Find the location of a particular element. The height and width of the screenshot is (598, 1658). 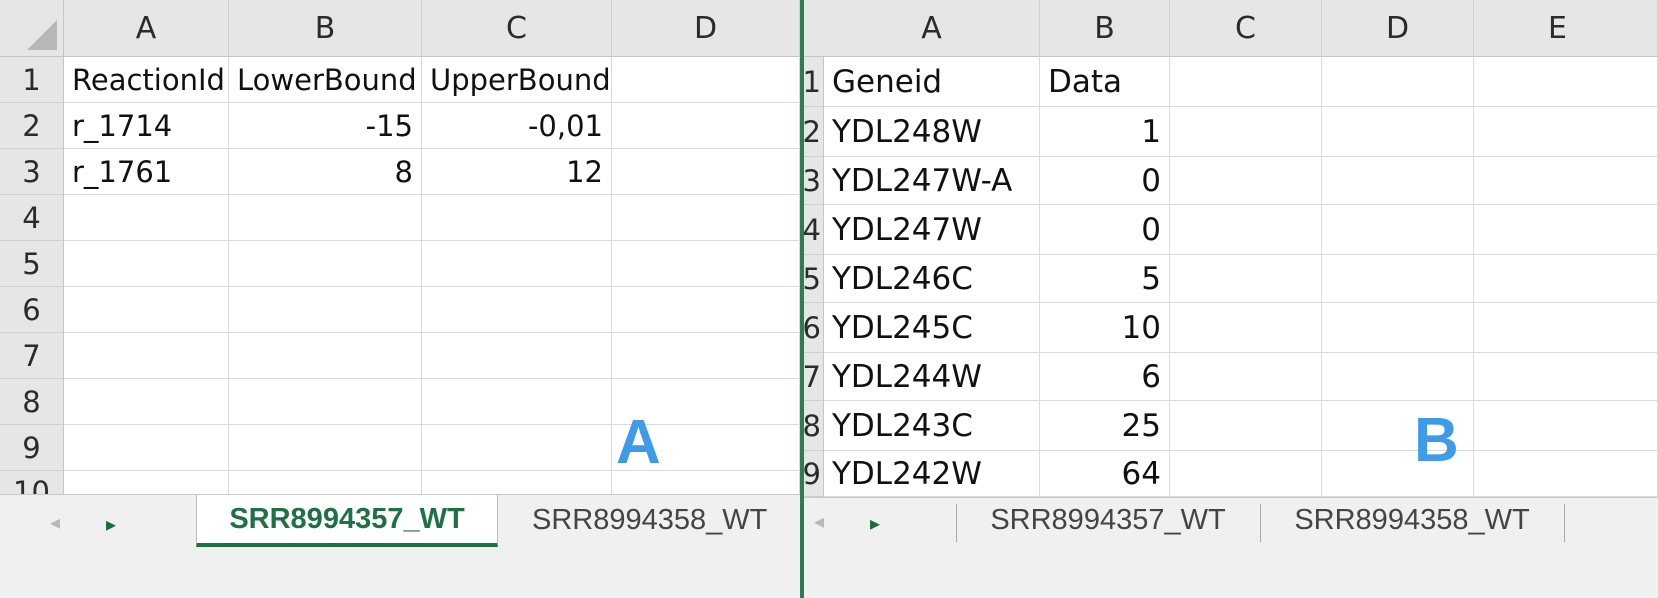

cell-a6: YDL245C is located at coordinates (932, 328).